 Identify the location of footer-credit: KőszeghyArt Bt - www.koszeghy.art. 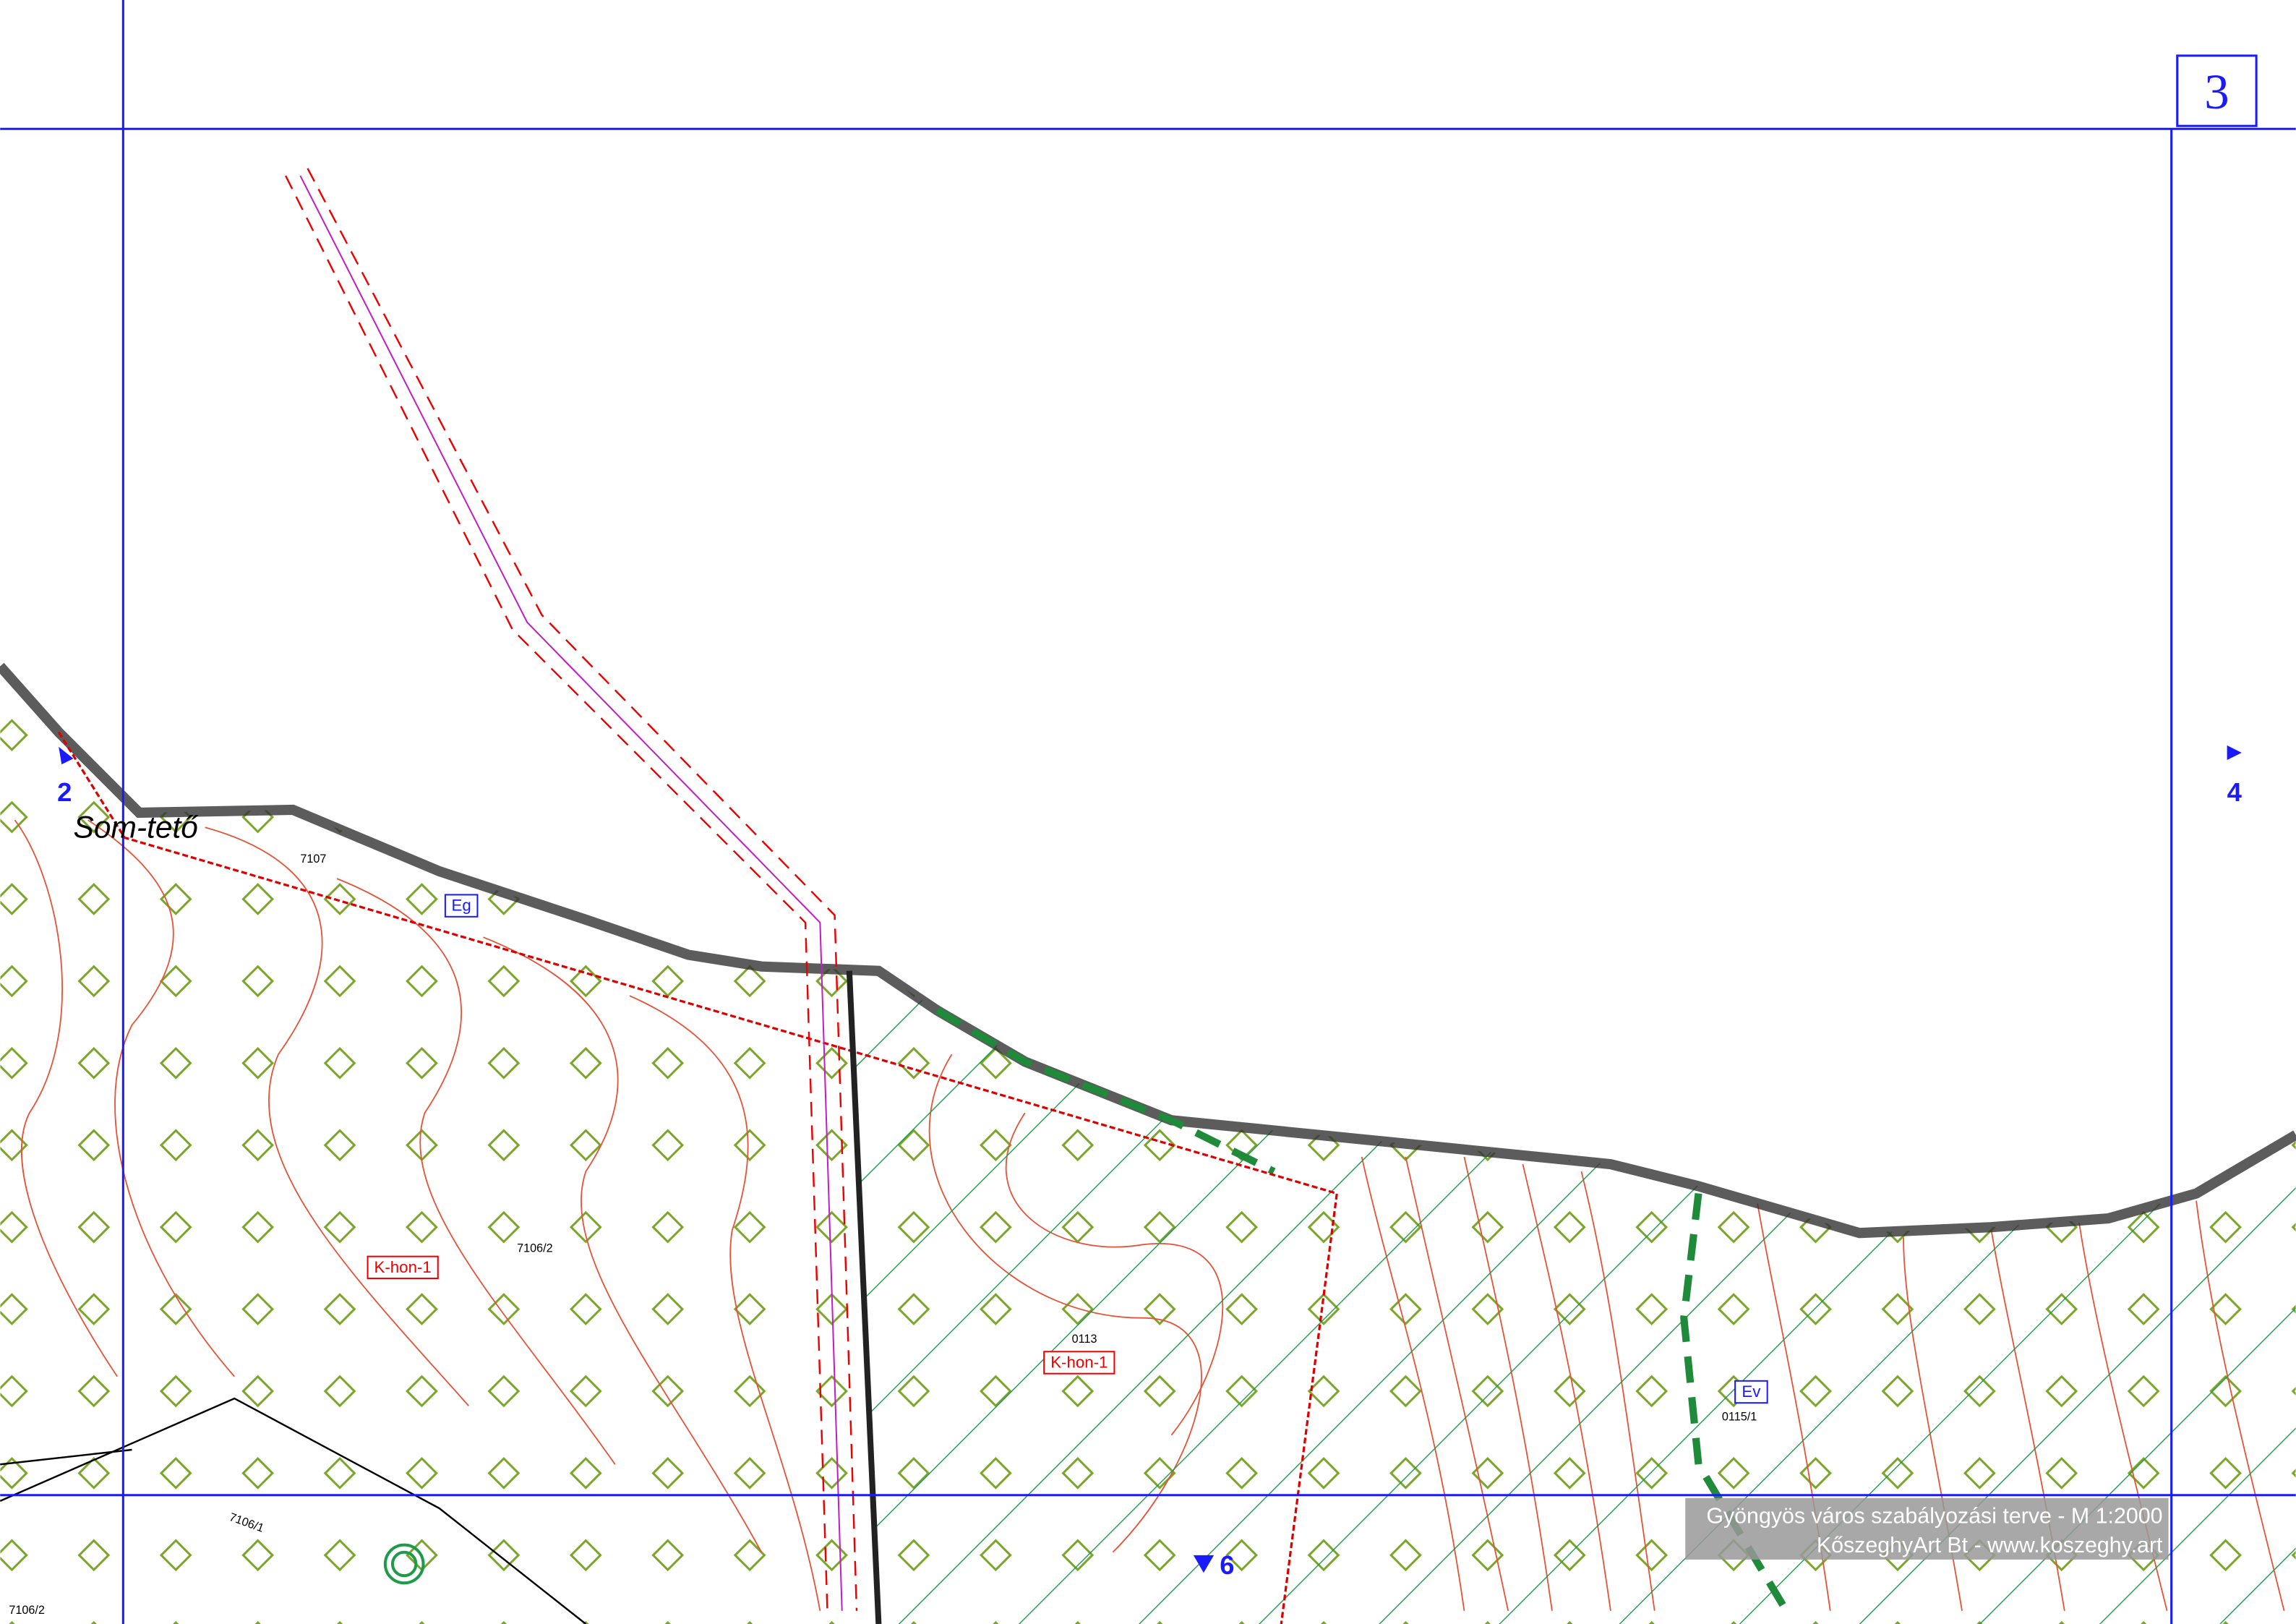
(1990, 1546).